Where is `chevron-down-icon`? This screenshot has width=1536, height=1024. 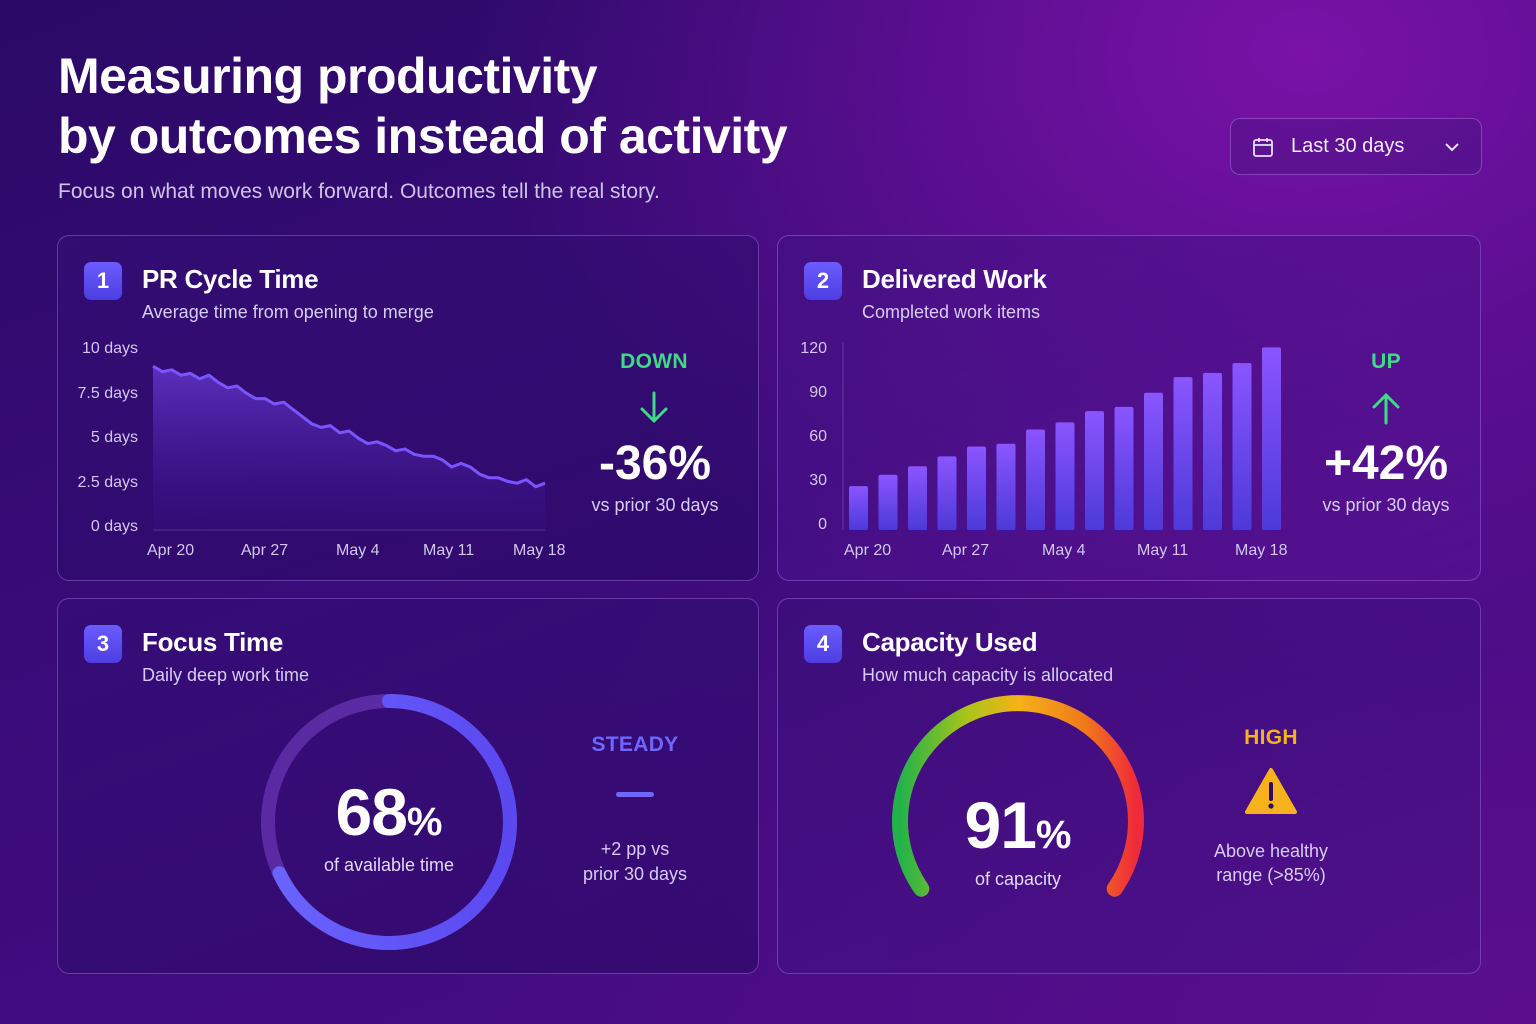 chevron-down-icon is located at coordinates (1452, 146).